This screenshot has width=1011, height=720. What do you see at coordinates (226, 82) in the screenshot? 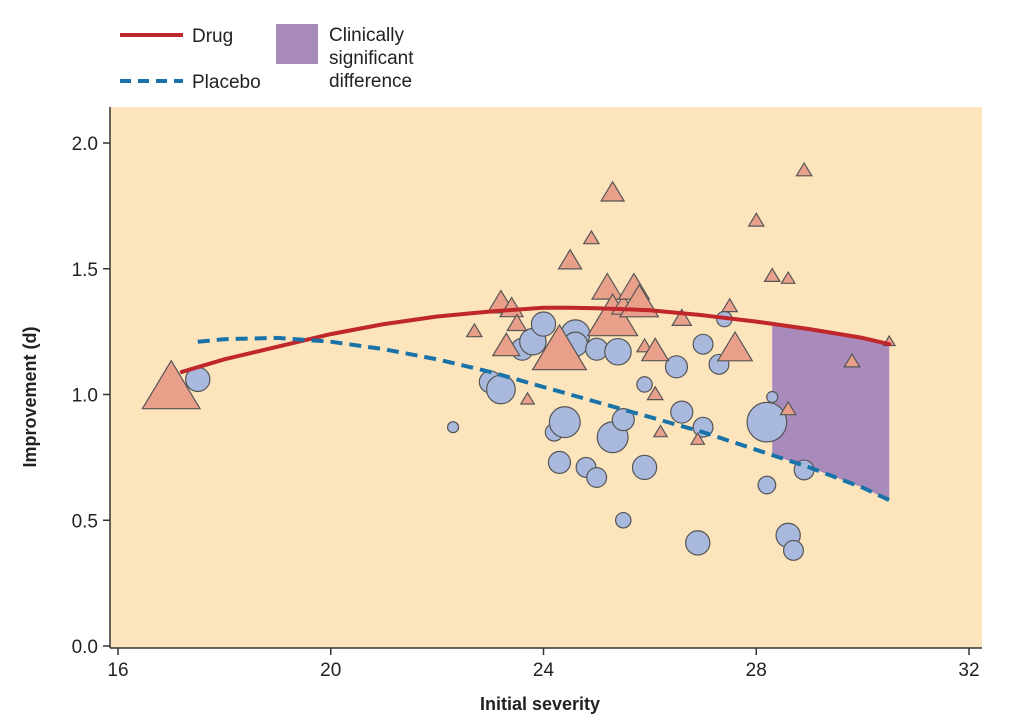
I see `legend-placebo-label: Placebo` at bounding box center [226, 82].